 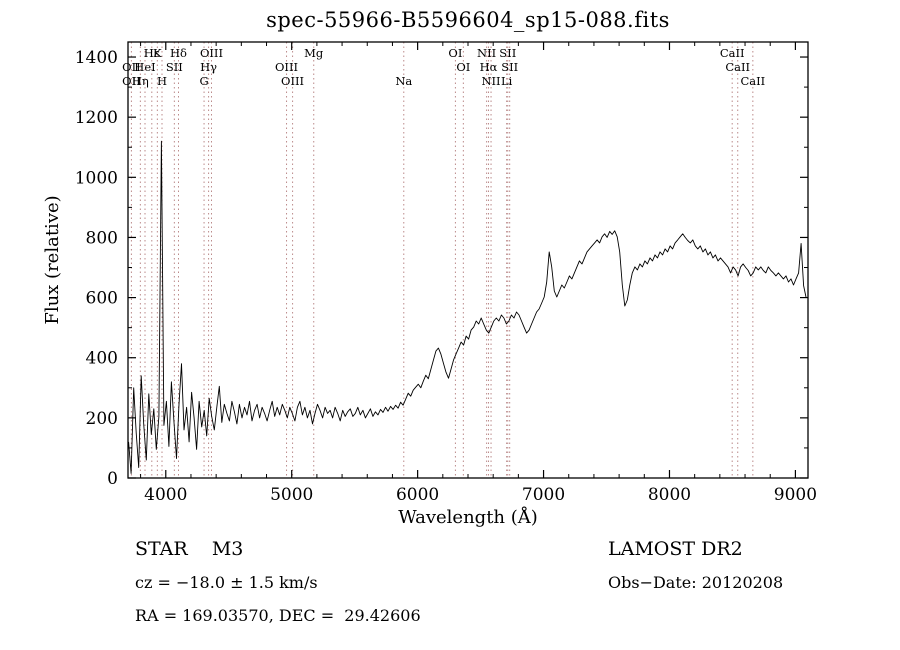 What do you see at coordinates (675, 549) in the screenshot?
I see `survey-label: LAMOST DR2` at bounding box center [675, 549].